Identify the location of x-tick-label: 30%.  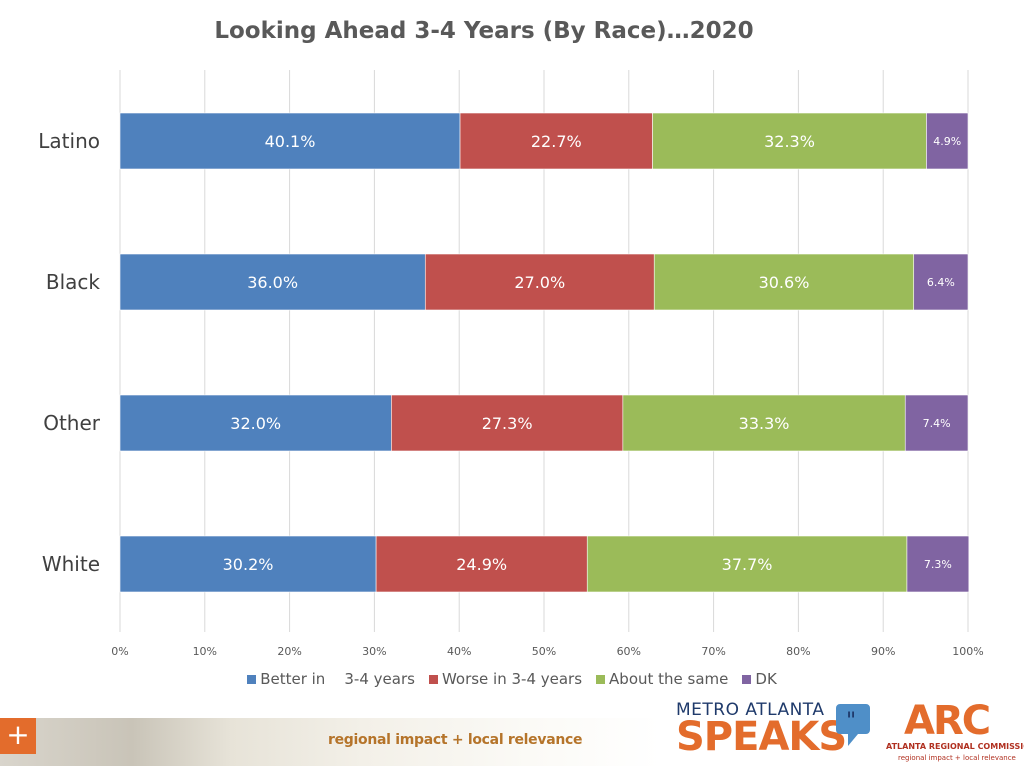
(374, 651).